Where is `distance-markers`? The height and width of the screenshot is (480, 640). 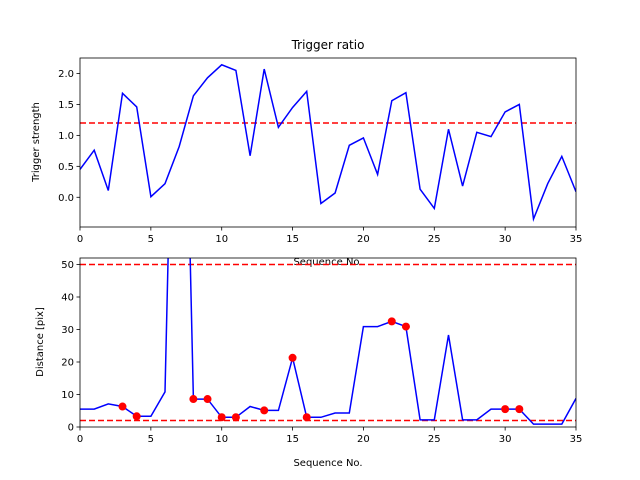 distance-markers is located at coordinates (321, 369).